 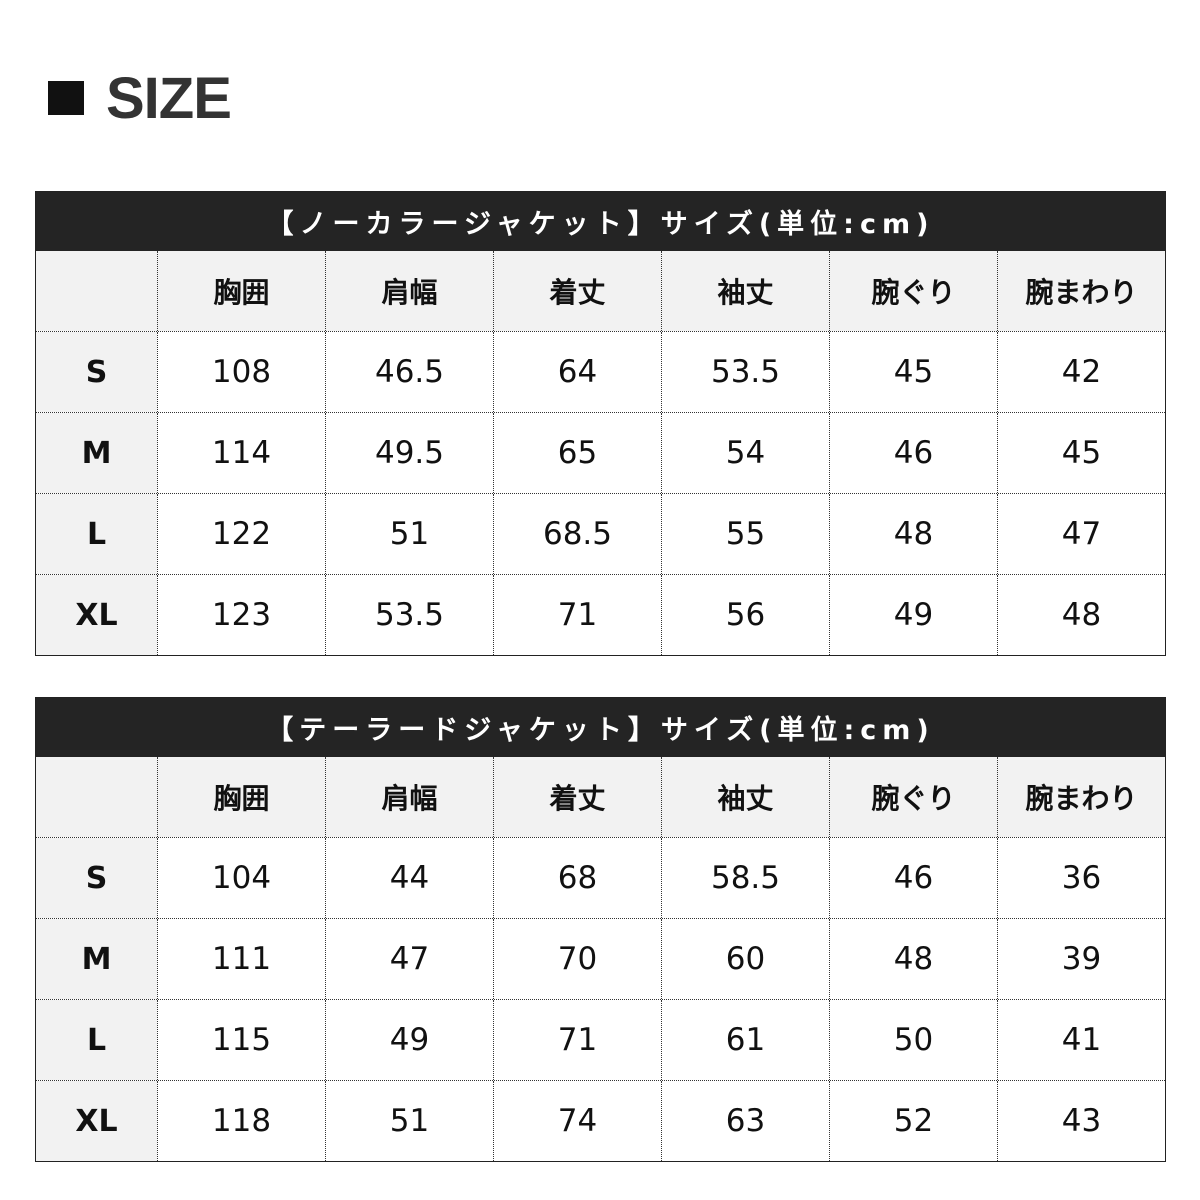 What do you see at coordinates (577, 878) in the screenshot?
I see `table-cell: 68` at bounding box center [577, 878].